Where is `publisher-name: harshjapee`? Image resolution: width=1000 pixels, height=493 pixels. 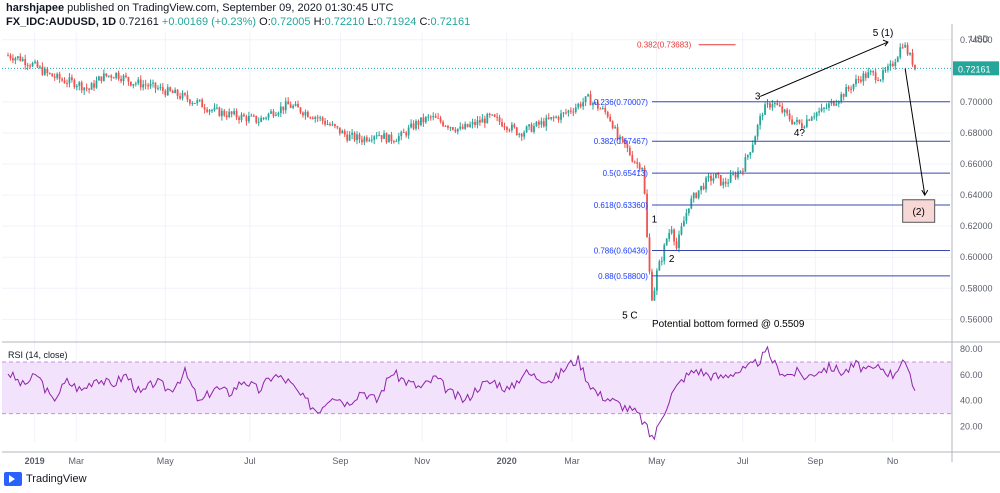 publisher-name: harshjapee is located at coordinates (35, 8).